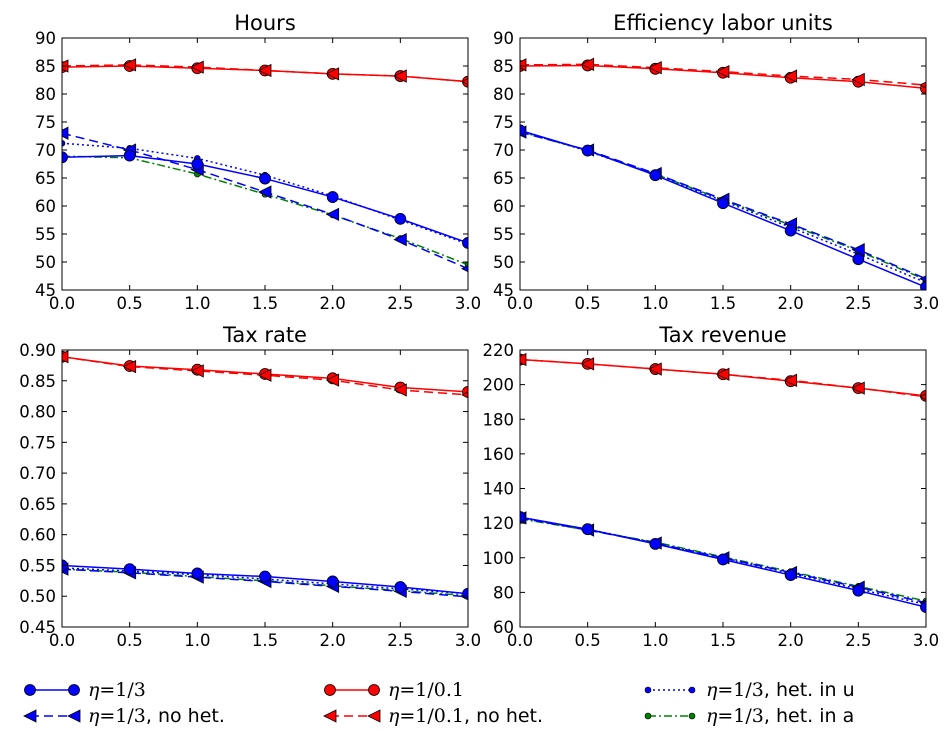 This screenshot has height=730, width=948. Describe the element at coordinates (37, 473) in the screenshot. I see `y-tick-label: 0.70` at that location.